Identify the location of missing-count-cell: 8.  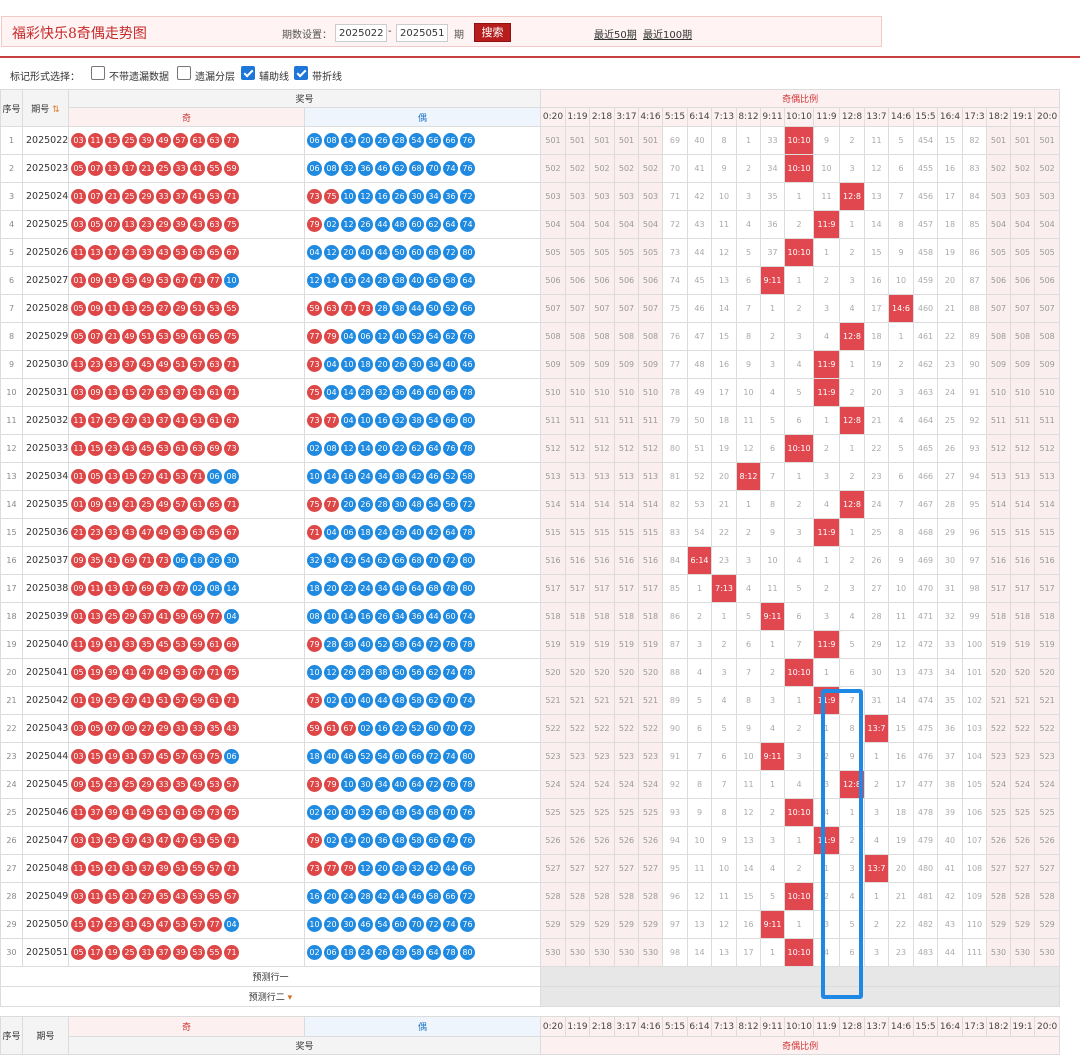
(901, 532).